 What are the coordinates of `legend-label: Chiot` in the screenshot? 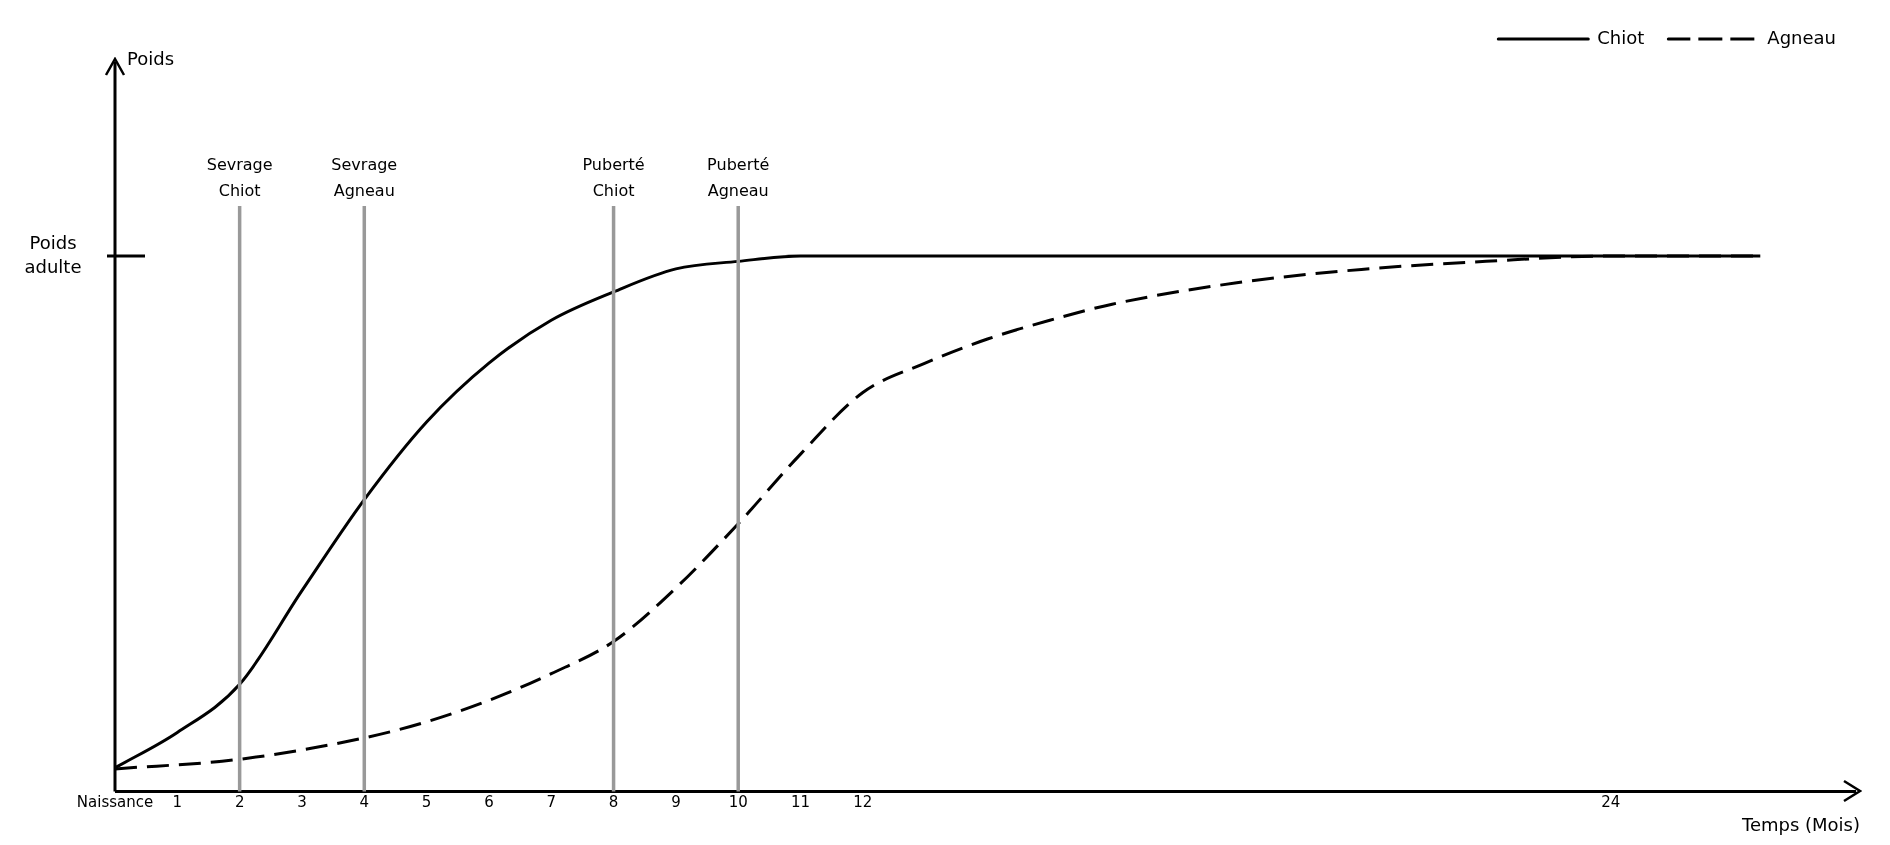 It's located at (1621, 37).